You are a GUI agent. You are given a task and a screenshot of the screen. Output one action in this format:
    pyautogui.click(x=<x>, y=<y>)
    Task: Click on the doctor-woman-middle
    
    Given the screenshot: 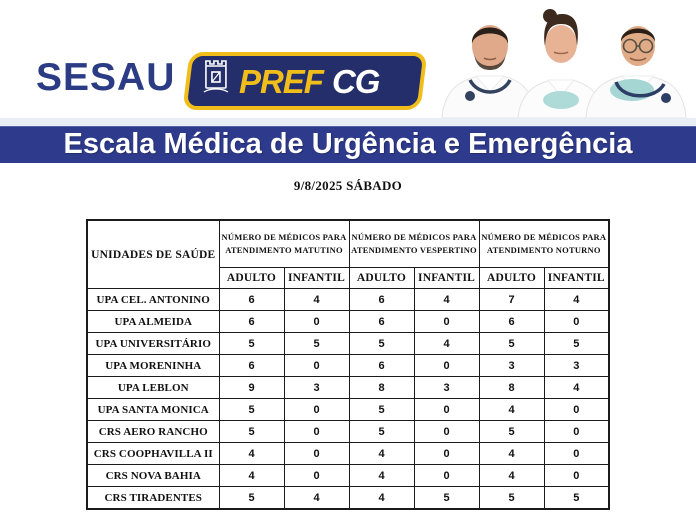 What is the action you would take?
    pyautogui.click(x=561, y=64)
    